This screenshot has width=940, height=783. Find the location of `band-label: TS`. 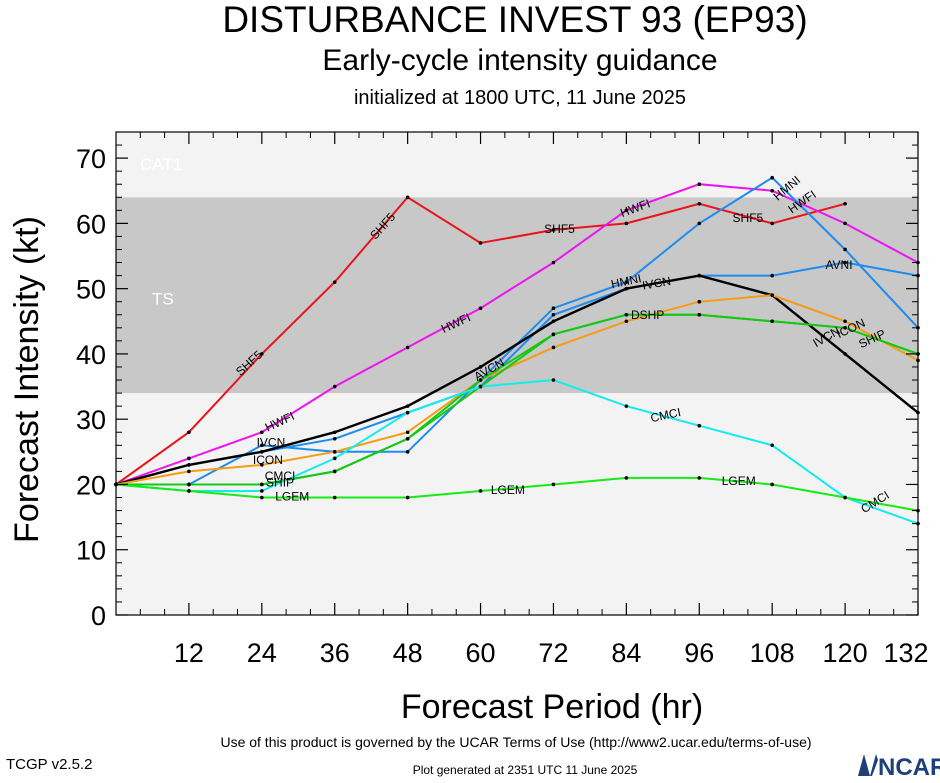

band-label: TS is located at coordinates (163, 298).